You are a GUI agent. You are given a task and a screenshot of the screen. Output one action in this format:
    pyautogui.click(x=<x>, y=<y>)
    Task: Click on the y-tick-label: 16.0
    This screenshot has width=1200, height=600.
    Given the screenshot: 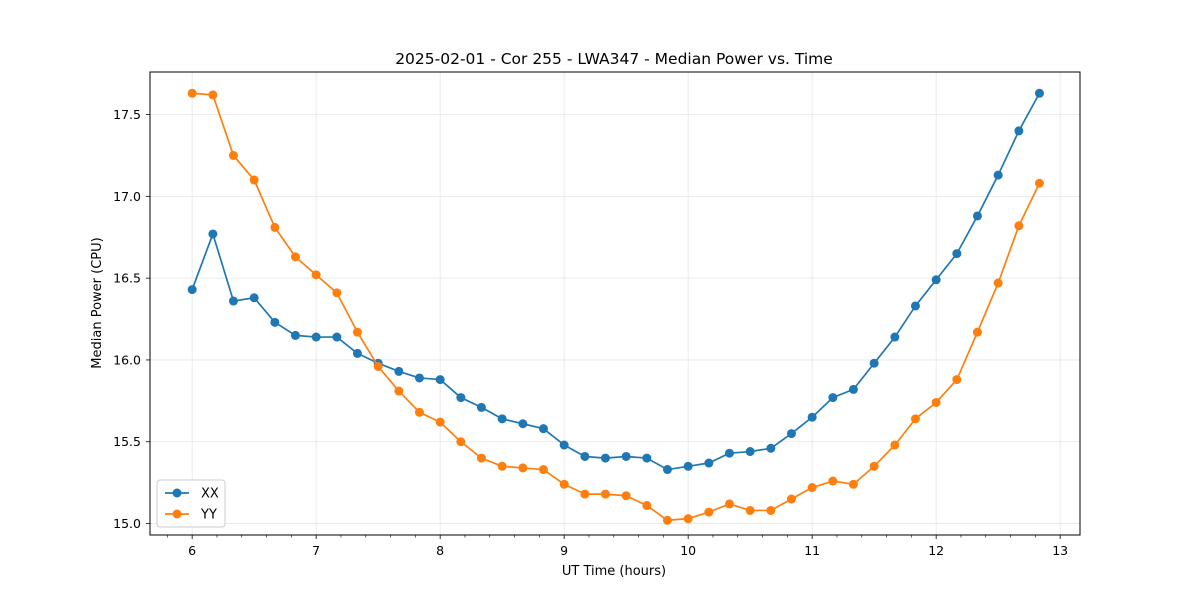 What is the action you would take?
    pyautogui.click(x=127, y=359)
    